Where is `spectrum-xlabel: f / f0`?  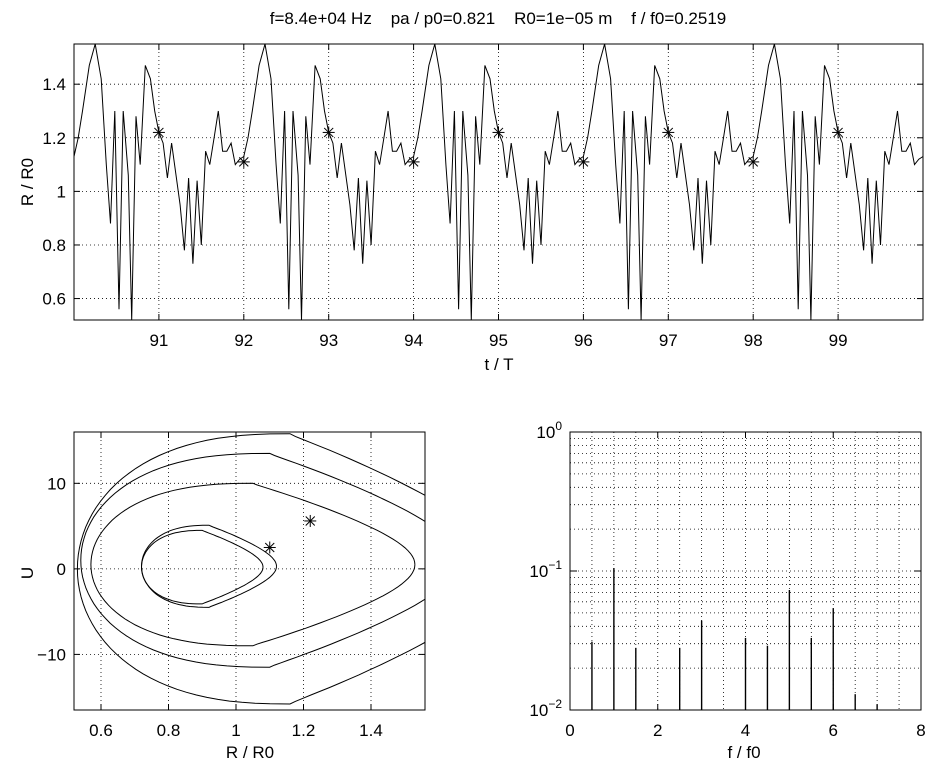
spectrum-xlabel: f / f0 is located at coordinates (743, 752).